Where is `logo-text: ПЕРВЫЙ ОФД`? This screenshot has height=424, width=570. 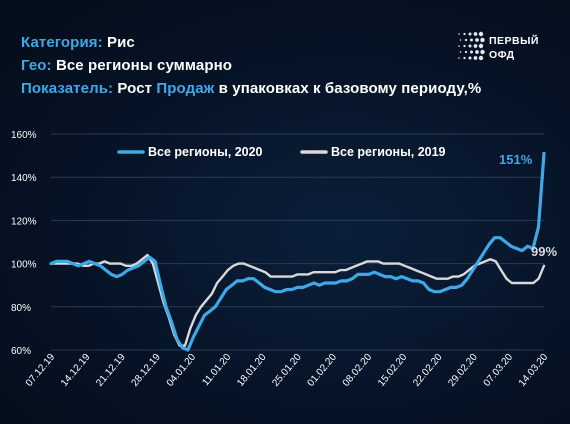
logo-text: ПЕРВЫЙ ОФД is located at coordinates (514, 48).